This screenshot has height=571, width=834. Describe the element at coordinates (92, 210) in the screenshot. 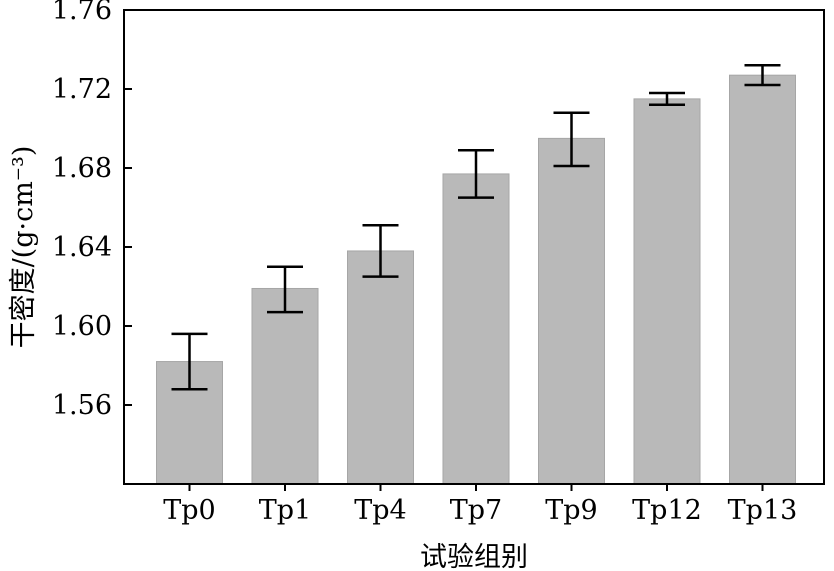

I see `y-axis: 1.56 1.60 1.64 1.68 1.72 1.76` at that location.